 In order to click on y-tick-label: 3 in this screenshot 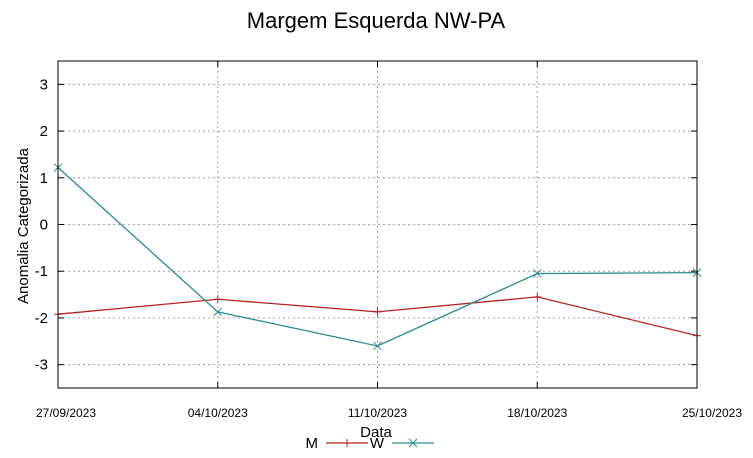, I will do `click(44, 84)`.